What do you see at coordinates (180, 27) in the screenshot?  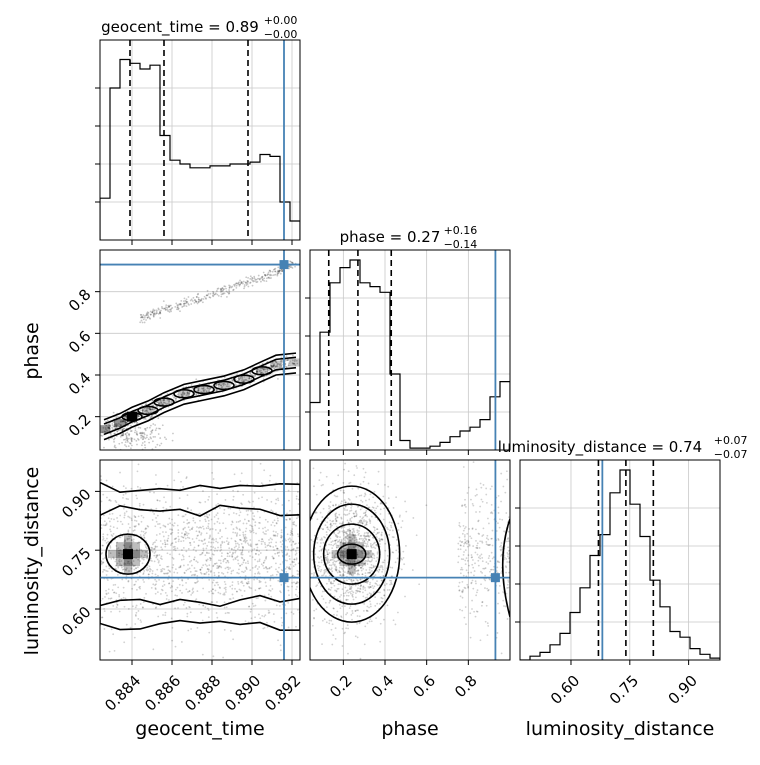 I see `panel-title: geocent_time = 0.89` at bounding box center [180, 27].